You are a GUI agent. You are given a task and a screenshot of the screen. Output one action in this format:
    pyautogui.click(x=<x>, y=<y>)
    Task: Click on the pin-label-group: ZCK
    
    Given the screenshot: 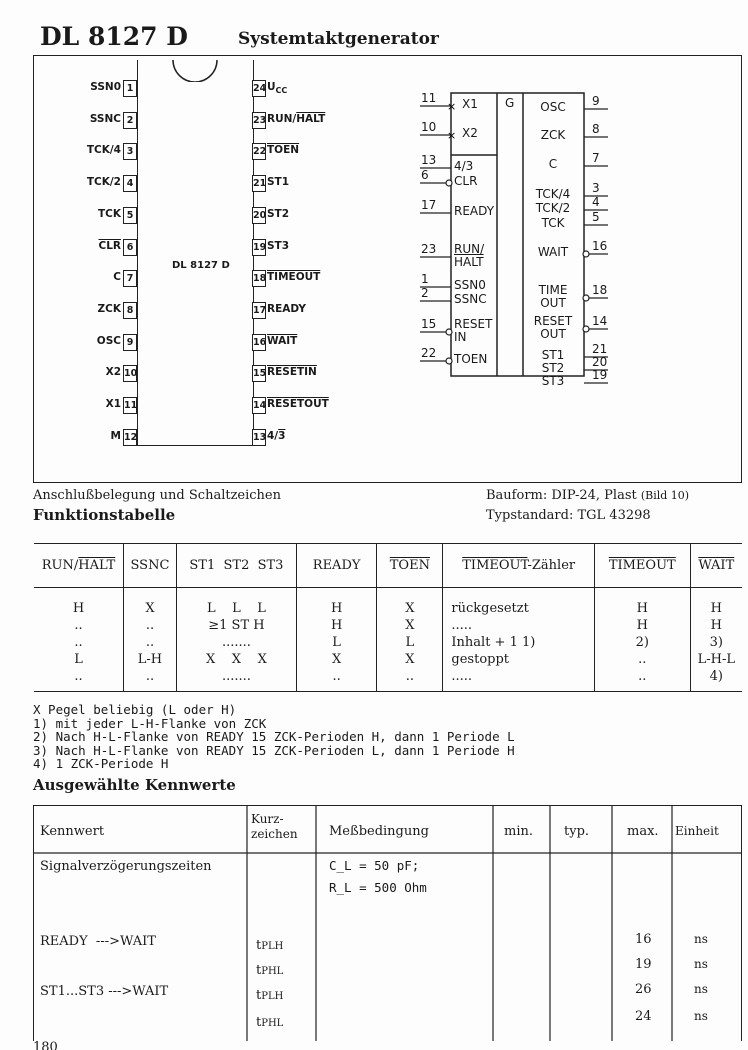 What is the action you would take?
    pyautogui.click(x=553, y=135)
    